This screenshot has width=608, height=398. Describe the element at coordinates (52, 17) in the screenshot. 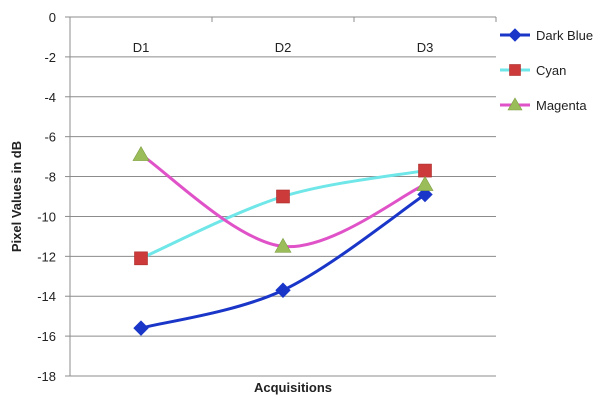

I see `y-tick-label: 0` at that location.